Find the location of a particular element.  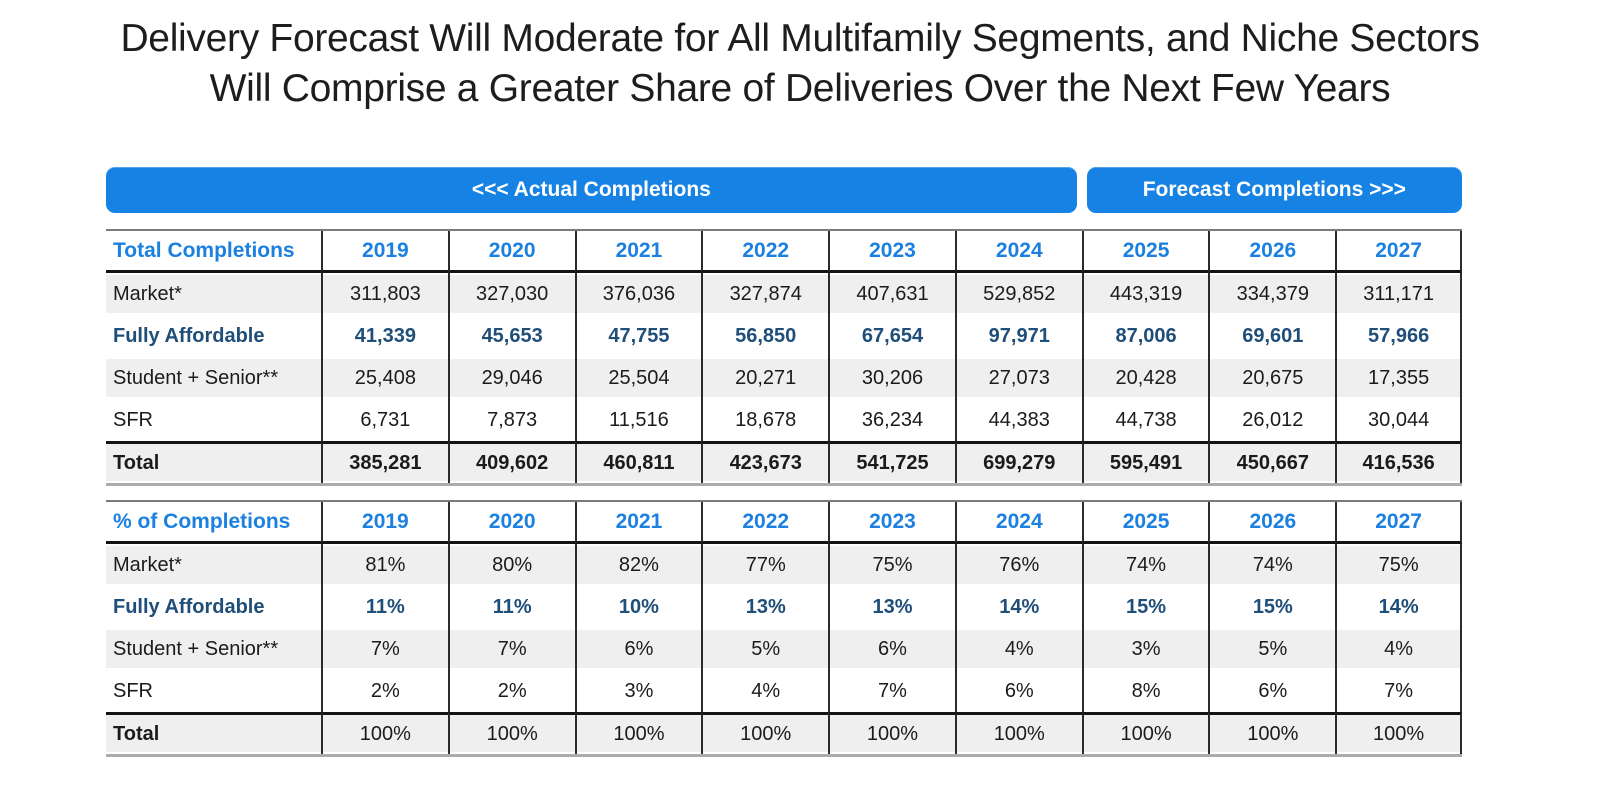

data-cell: 5% is located at coordinates (1272, 649).